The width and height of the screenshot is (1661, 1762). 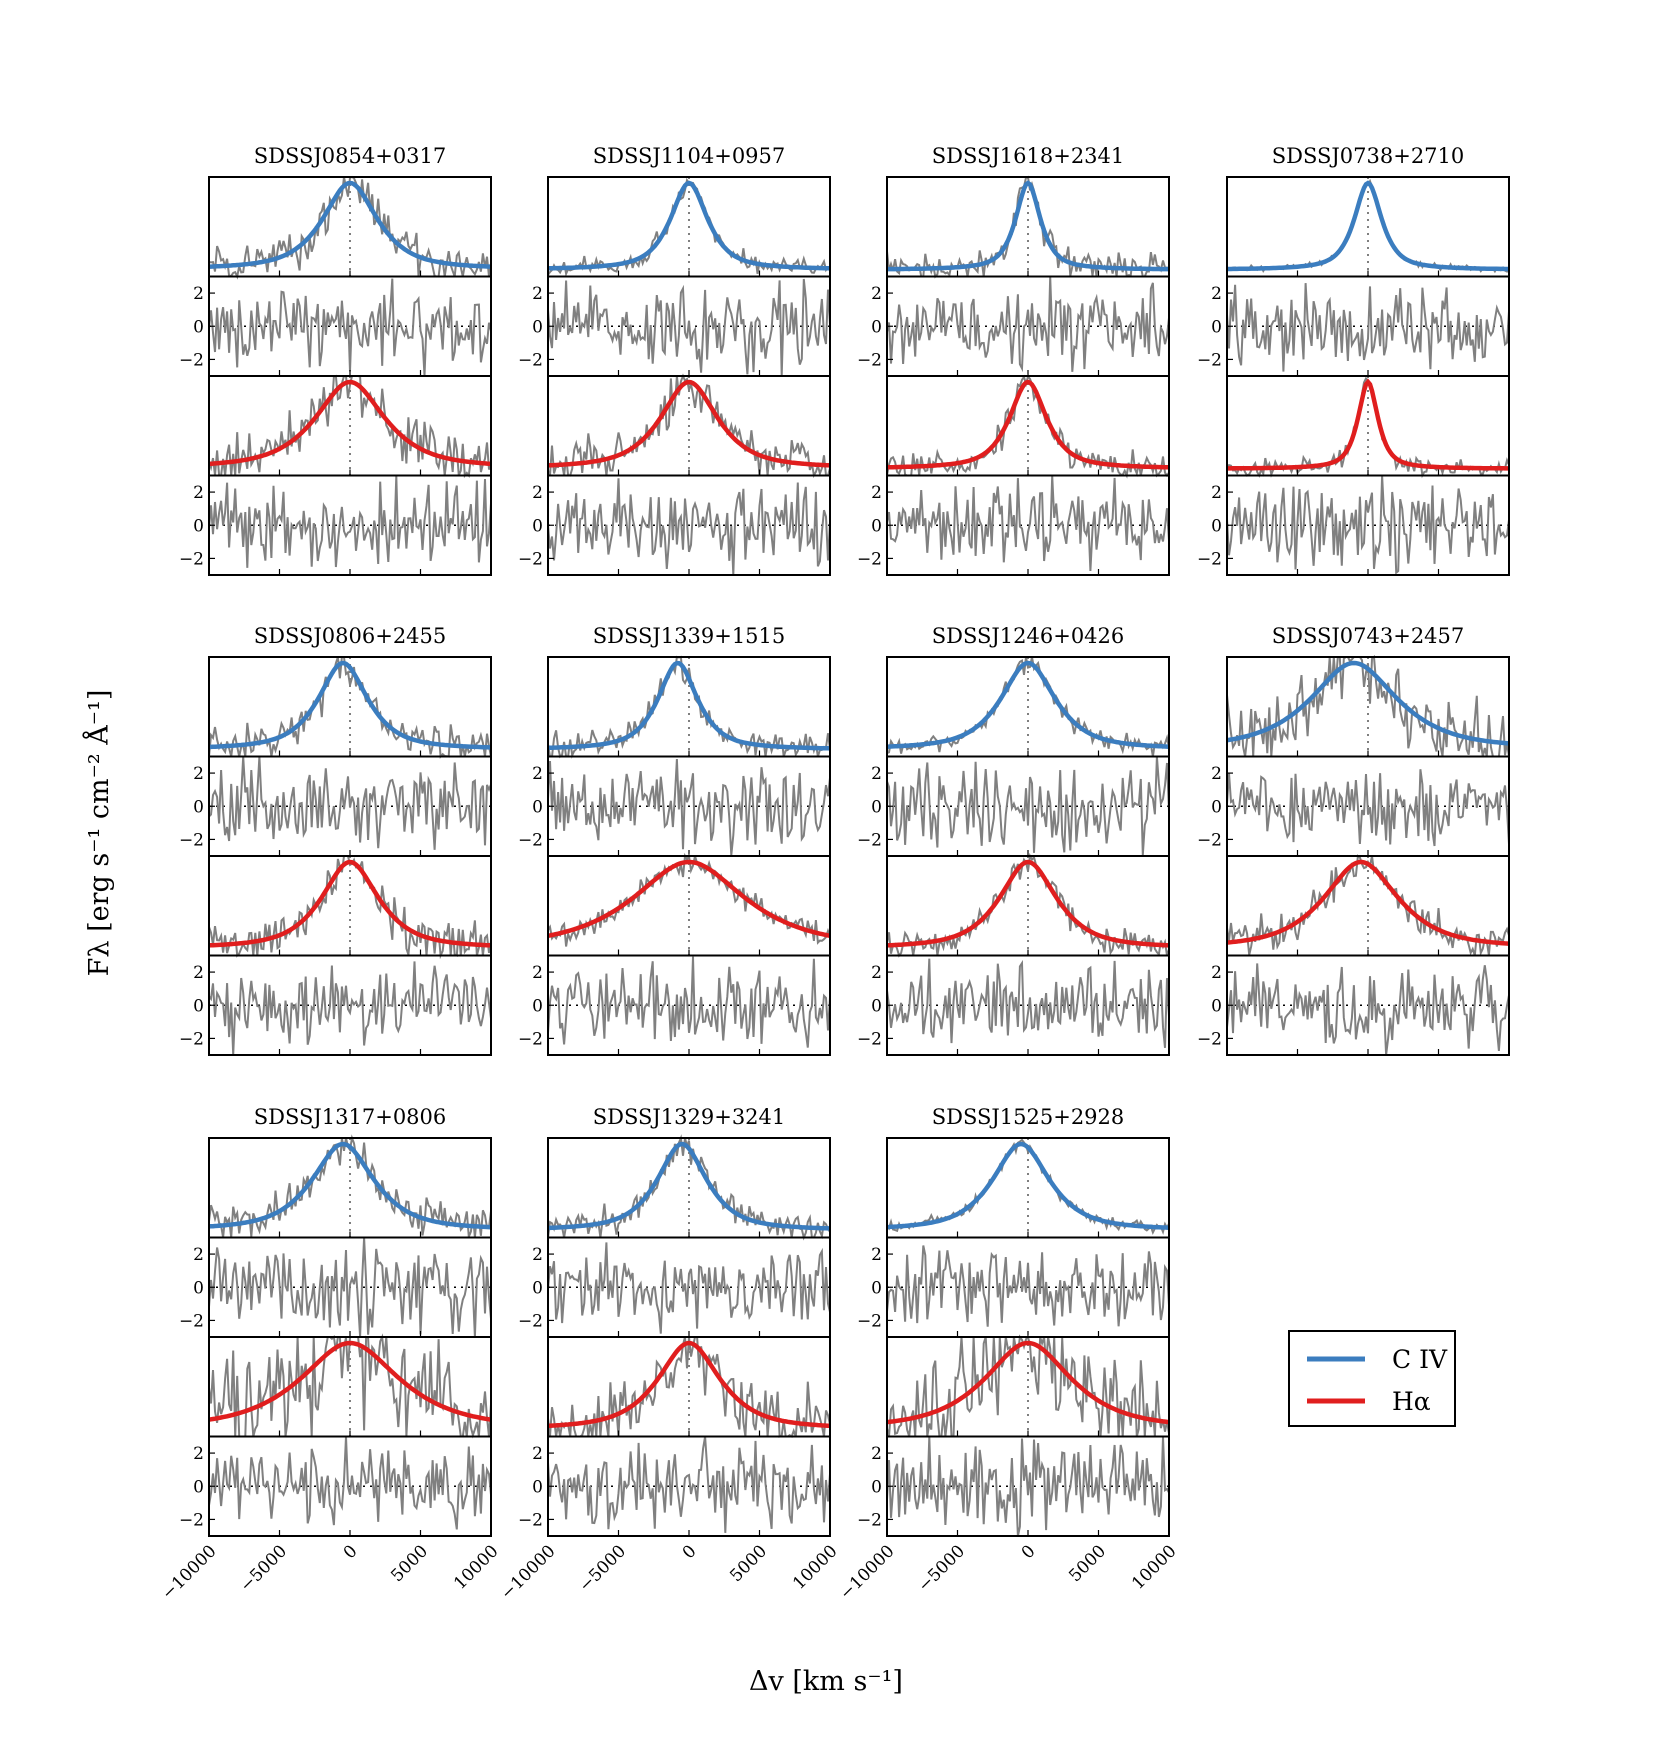 What do you see at coordinates (1353, 360) in the screenshot?
I see `panel-sdssj0738+2710: SDSSJ0738+2710 2 0 −2 2 0 −2` at bounding box center [1353, 360].